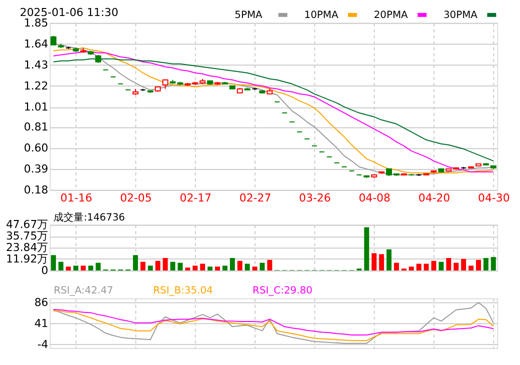  What do you see at coordinates (36, 23) in the screenshot?
I see `y-tick-label: 1.85` at bounding box center [36, 23].